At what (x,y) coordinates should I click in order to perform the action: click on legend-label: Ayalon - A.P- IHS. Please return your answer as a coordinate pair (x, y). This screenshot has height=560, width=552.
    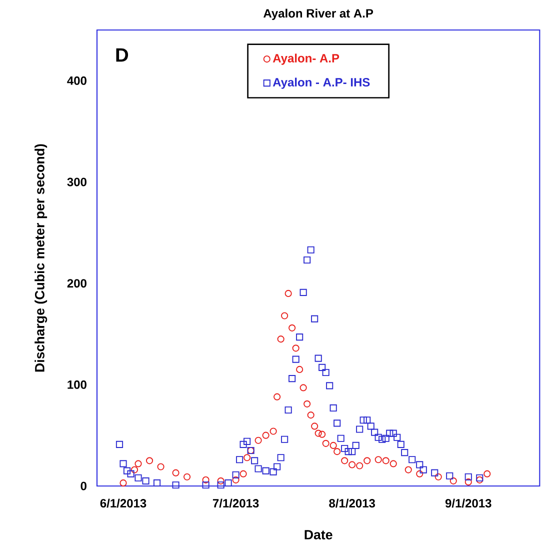
    Looking at the image, I should click on (321, 83).